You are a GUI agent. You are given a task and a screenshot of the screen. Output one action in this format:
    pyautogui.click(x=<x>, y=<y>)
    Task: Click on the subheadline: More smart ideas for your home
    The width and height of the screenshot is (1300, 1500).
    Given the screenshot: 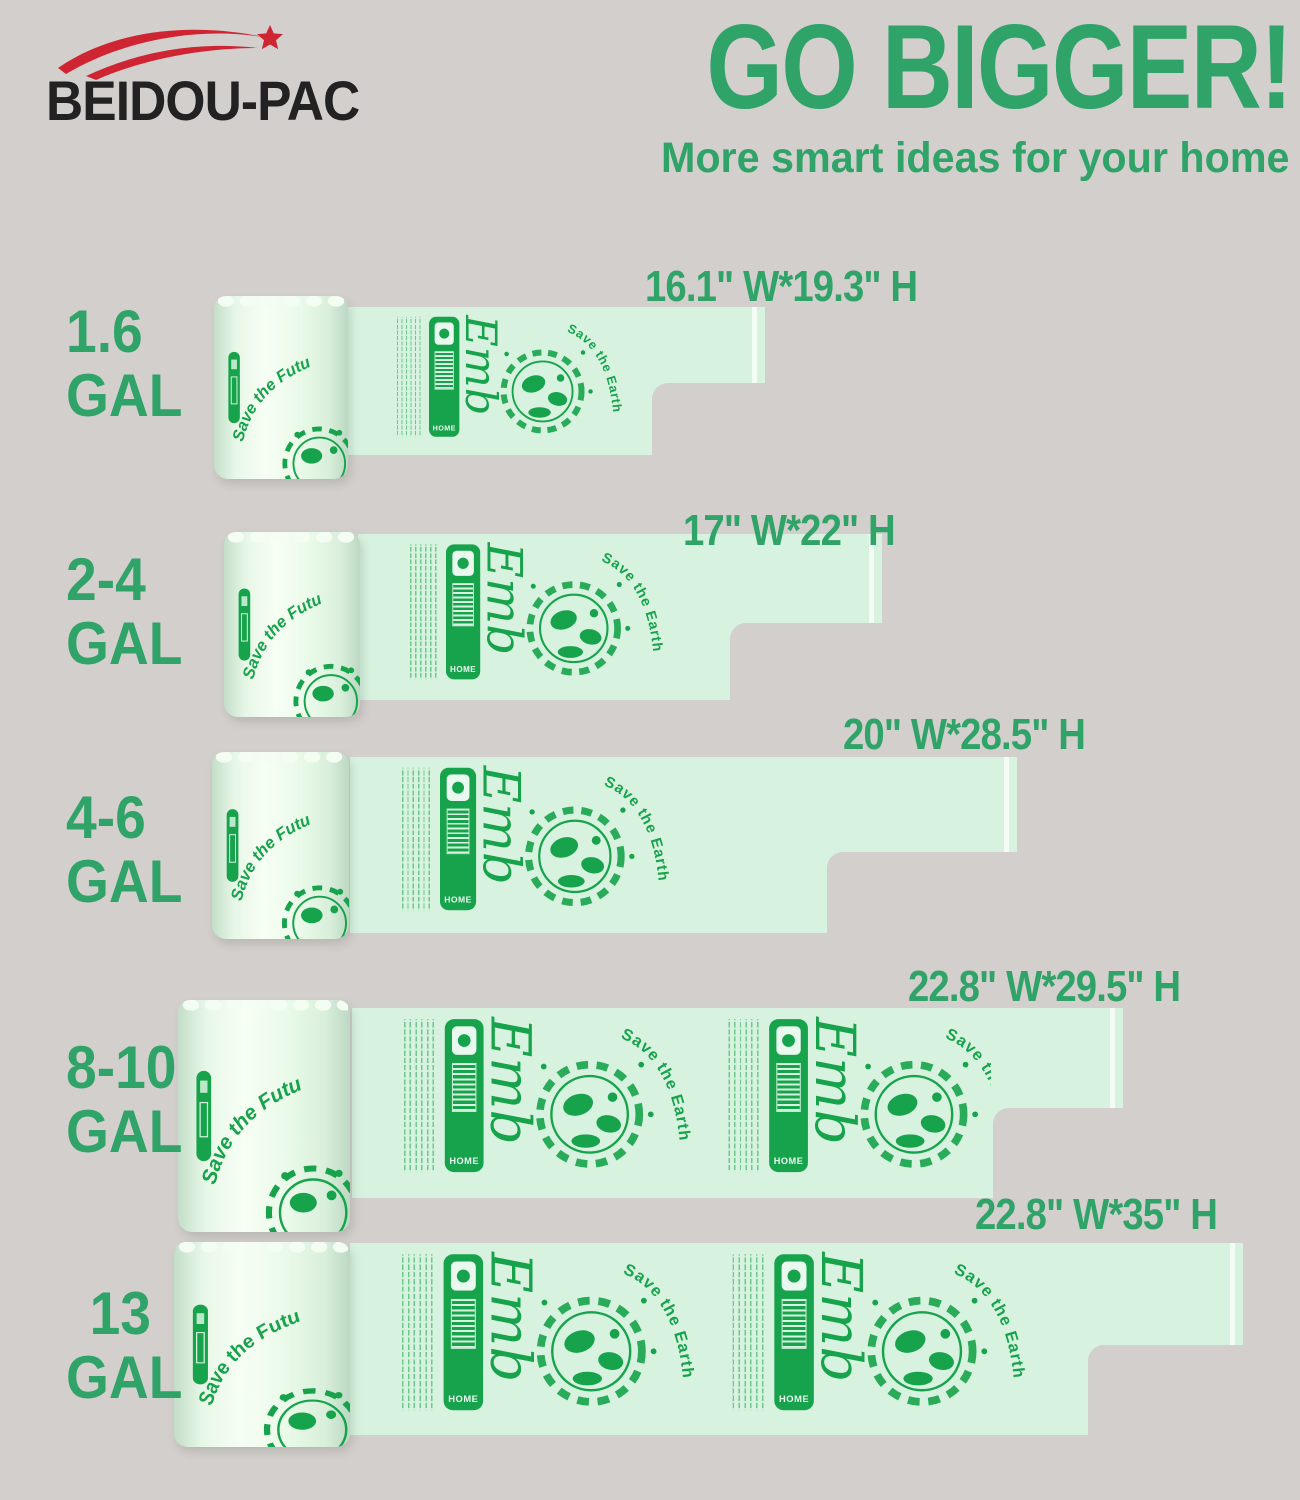 What is the action you would take?
    pyautogui.click(x=975, y=158)
    